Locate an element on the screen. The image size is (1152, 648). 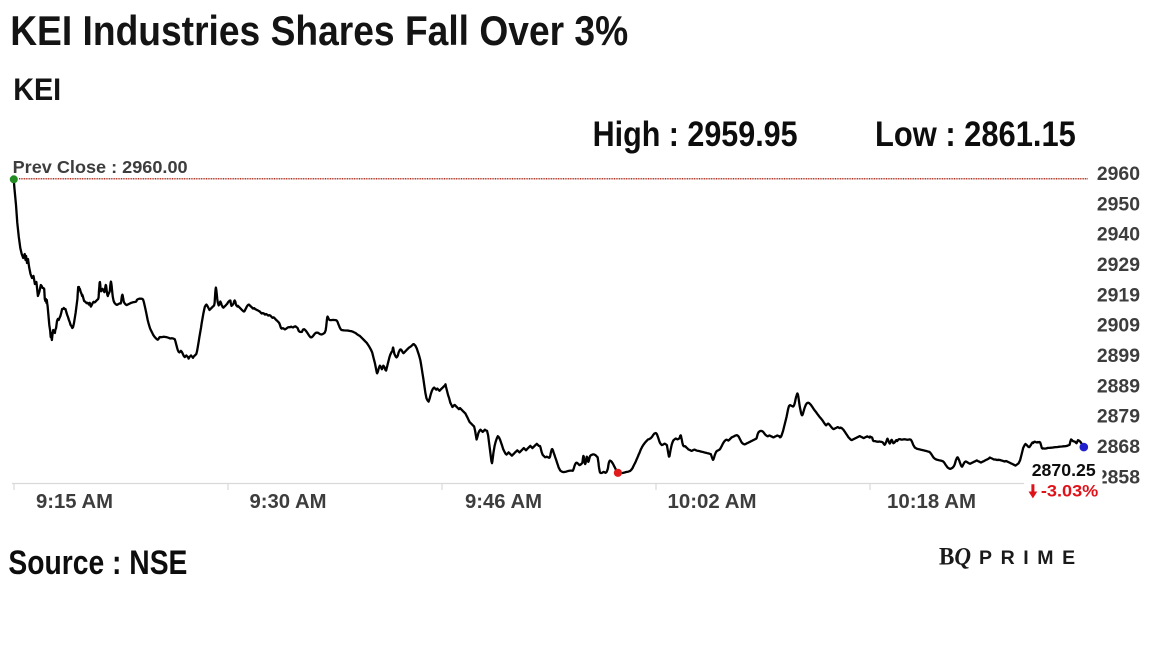
svg-text: 2929 is located at coordinates (1118, 265).